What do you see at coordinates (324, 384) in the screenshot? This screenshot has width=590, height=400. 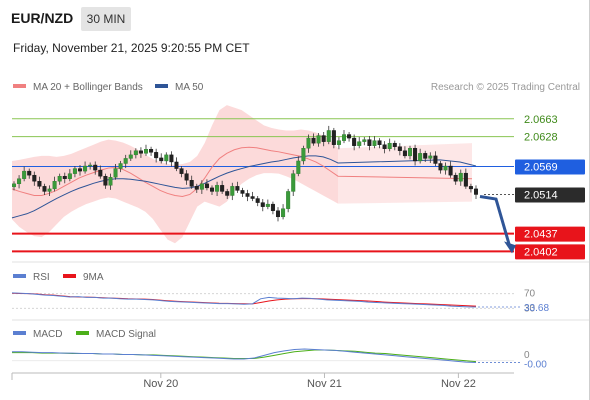 I see `x-axis-tick-label: Nov 21` at bounding box center [324, 384].